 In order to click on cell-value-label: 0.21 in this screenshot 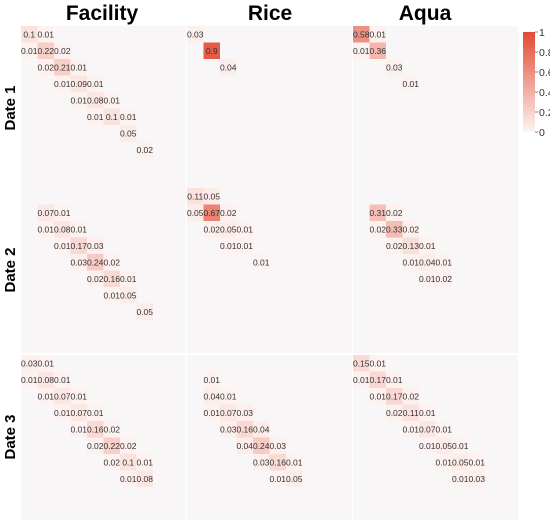, I will do `click(62, 67)`.